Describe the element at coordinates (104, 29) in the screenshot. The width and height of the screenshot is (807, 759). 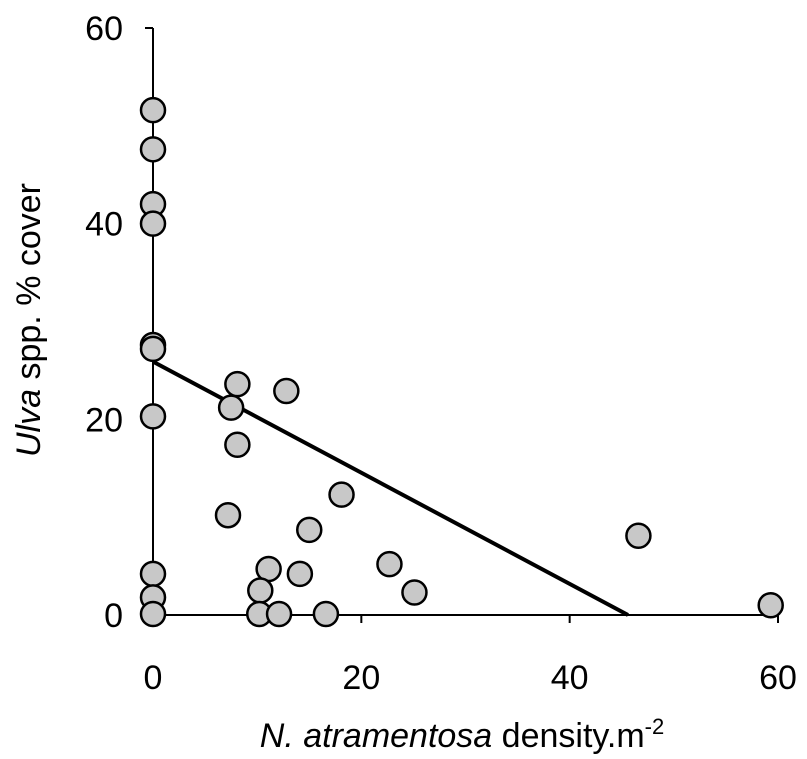
I see `y-tick-label: 60` at that location.